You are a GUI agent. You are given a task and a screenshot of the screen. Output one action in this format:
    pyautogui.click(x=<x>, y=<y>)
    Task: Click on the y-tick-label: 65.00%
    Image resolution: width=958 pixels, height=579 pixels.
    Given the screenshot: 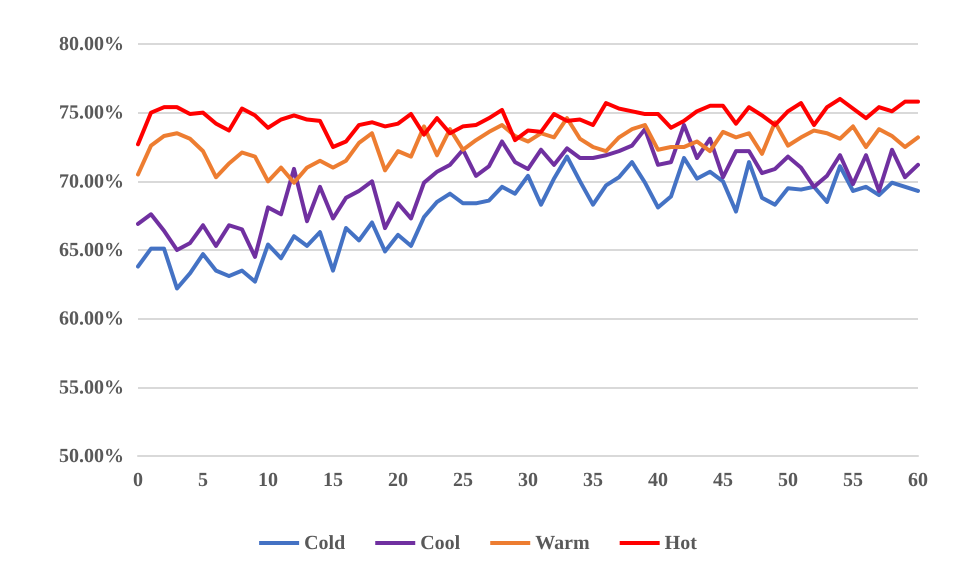 What is the action you would take?
    pyautogui.click(x=91, y=250)
    